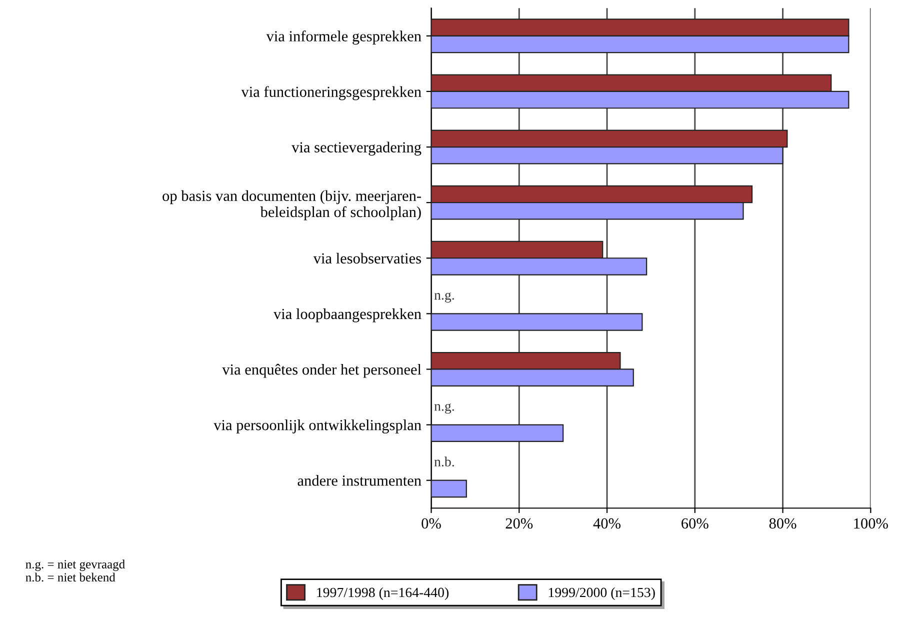  I want to click on x-tick-label: 40%, so click(606, 523).